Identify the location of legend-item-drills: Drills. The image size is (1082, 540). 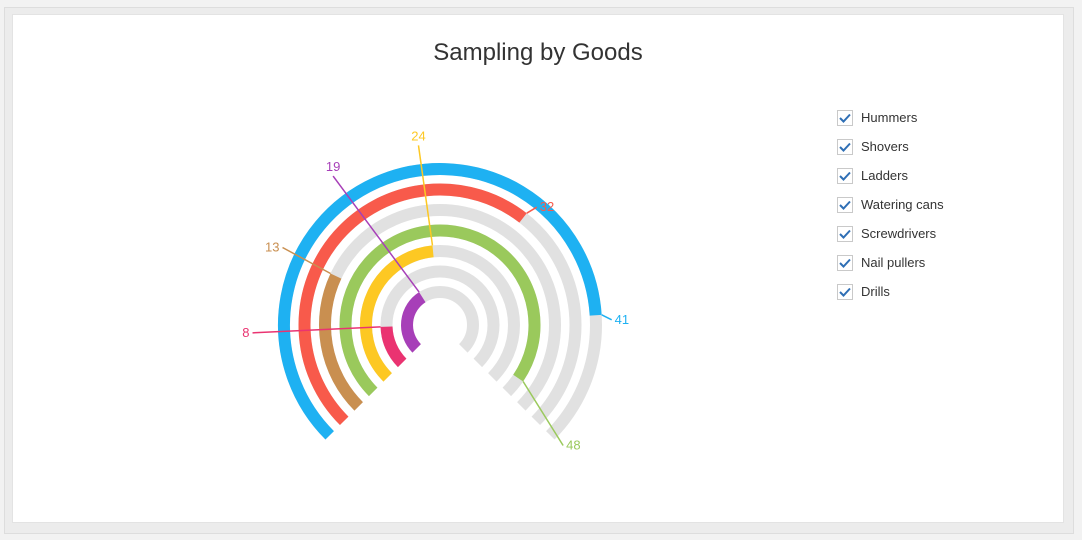
(890, 291).